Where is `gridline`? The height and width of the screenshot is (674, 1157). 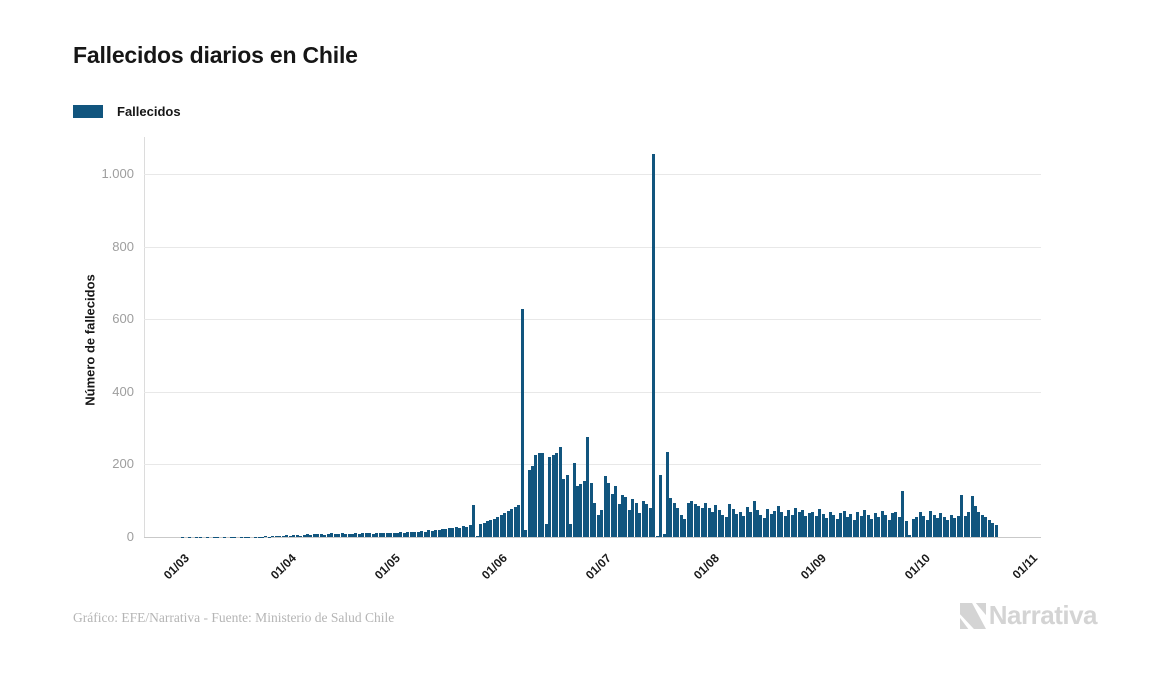
gridline is located at coordinates (592, 320).